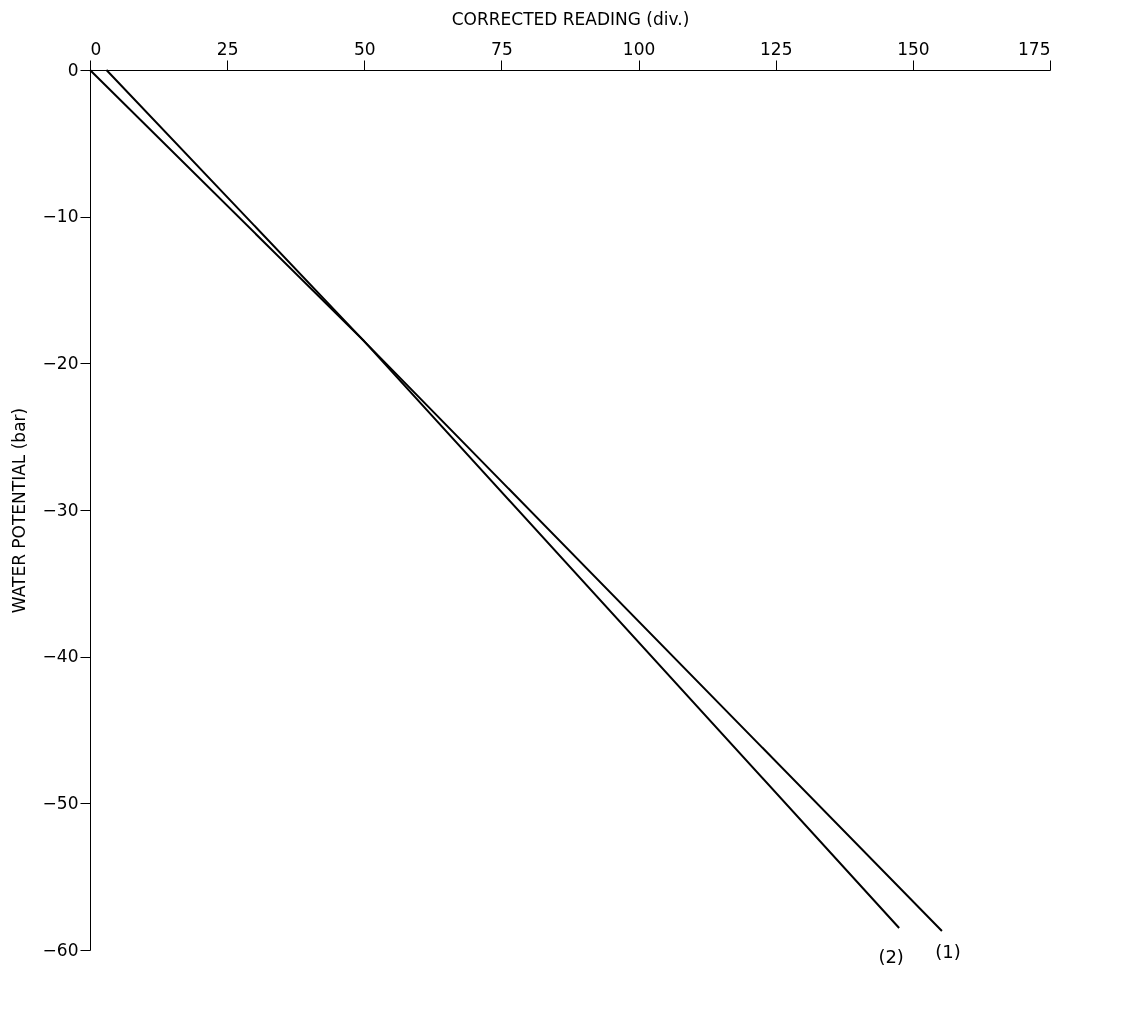 This screenshot has width=1147, height=1036. What do you see at coordinates (60, 656) in the screenshot?
I see `y-tick-label: −40` at bounding box center [60, 656].